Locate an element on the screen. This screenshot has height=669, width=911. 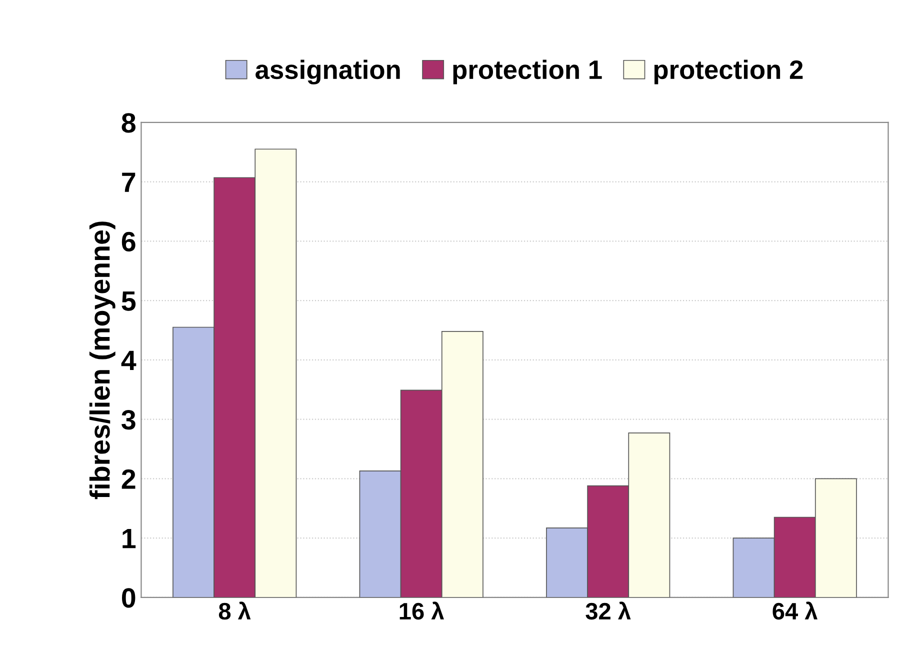
legend-label: protection 1 is located at coordinates (527, 72).